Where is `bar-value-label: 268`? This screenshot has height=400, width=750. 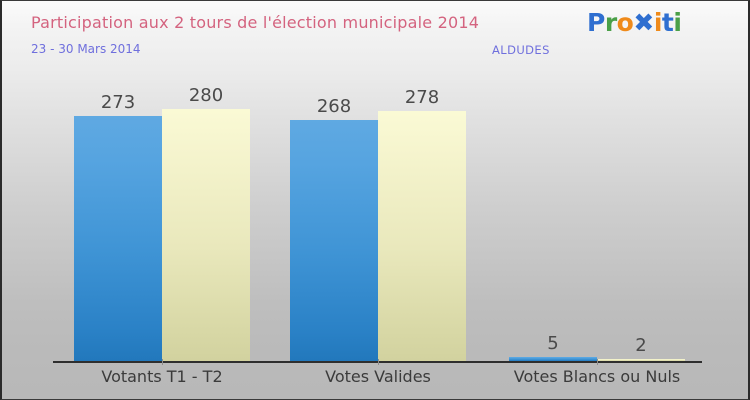
bar-value-label: 268 is located at coordinates (334, 106).